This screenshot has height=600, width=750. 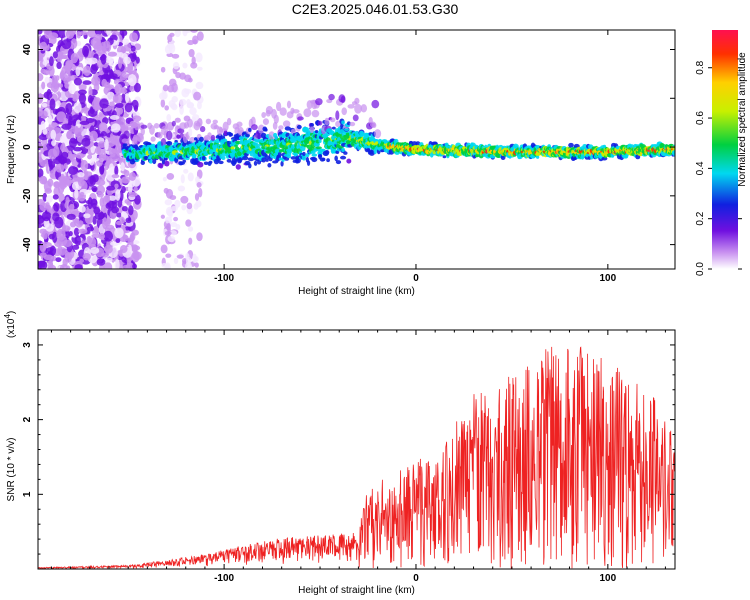 I want to click on snr-scale-factor: (x104), so click(x=10, y=324).